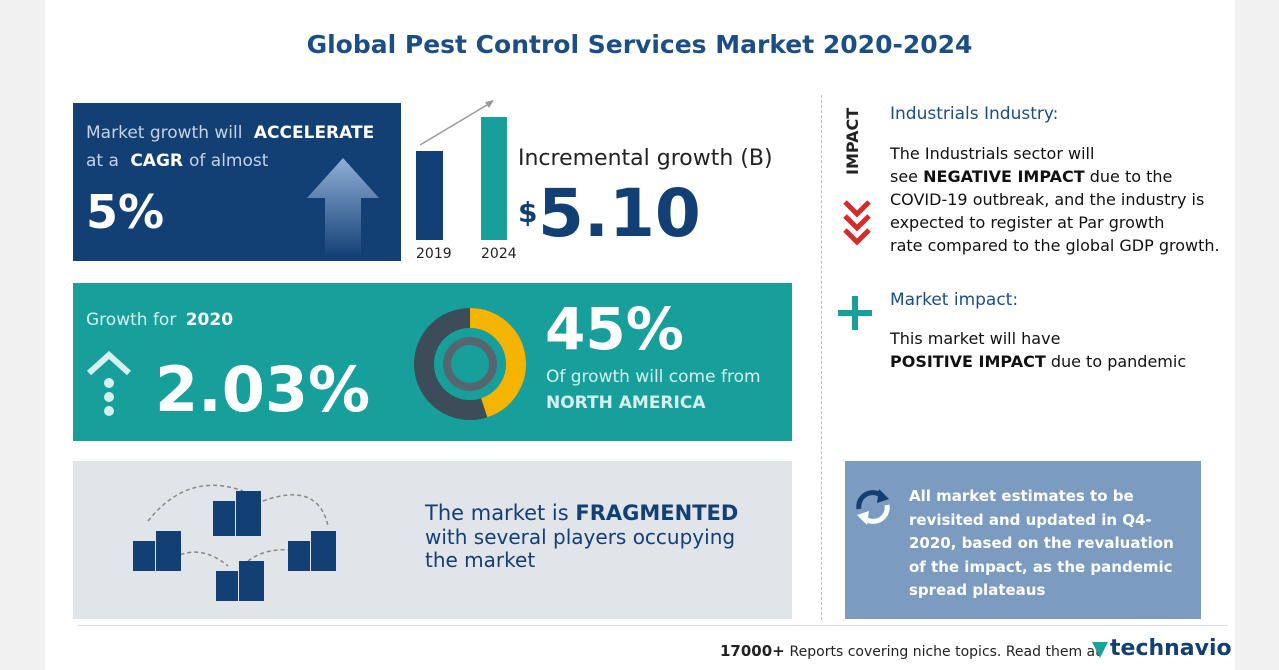 The height and width of the screenshot is (670, 1279). I want to click on text: ACCELERATE, so click(314, 133).